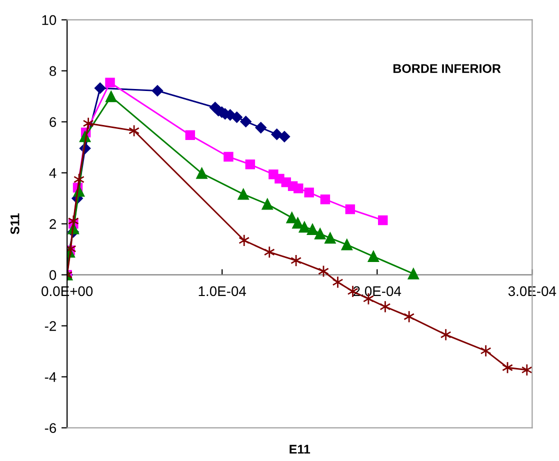  What do you see at coordinates (532, 291) in the screenshot?
I see `x-tick-label: 3.0E-04` at bounding box center [532, 291].